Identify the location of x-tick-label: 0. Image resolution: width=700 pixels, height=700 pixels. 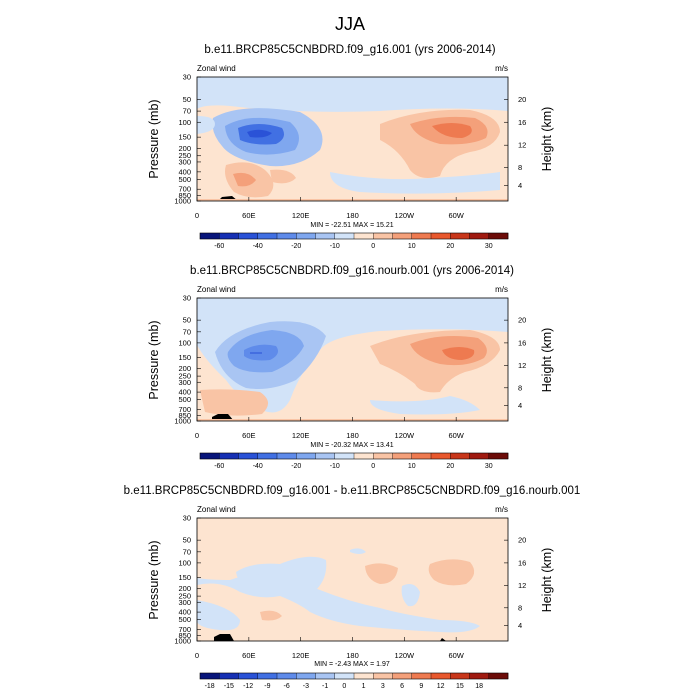
(197, 215).